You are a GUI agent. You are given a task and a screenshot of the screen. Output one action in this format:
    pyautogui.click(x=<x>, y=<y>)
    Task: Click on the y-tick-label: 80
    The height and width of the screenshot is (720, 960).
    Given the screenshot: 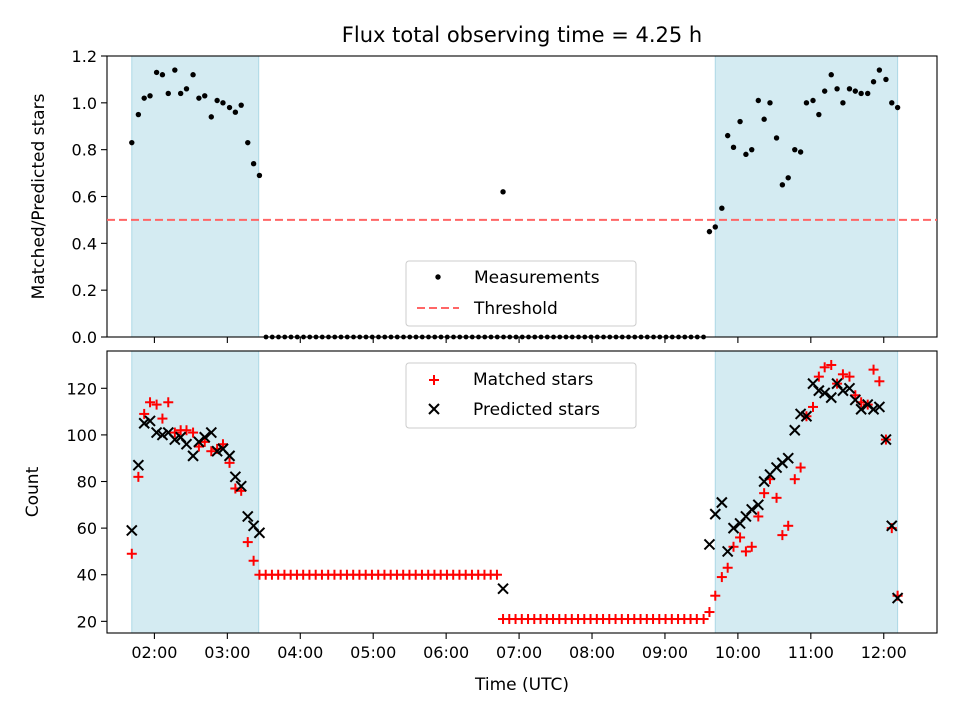 What is the action you would take?
    pyautogui.click(x=87, y=482)
    